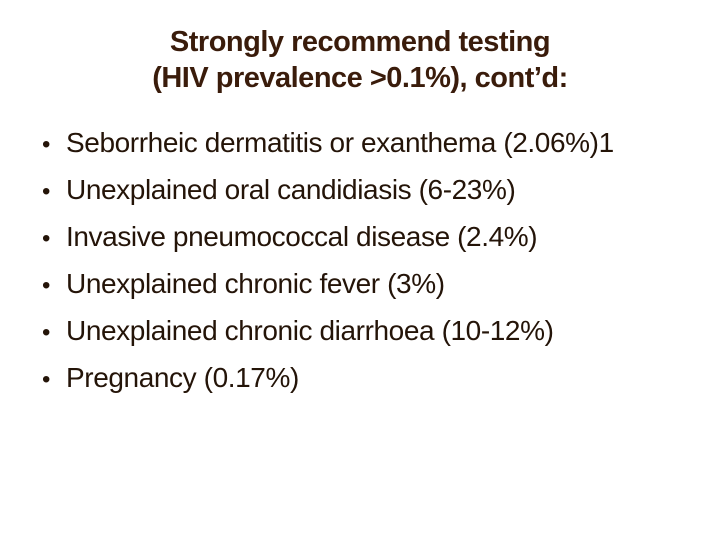  I want to click on bullet-text: Pregnancy (0.17%), so click(182, 377).